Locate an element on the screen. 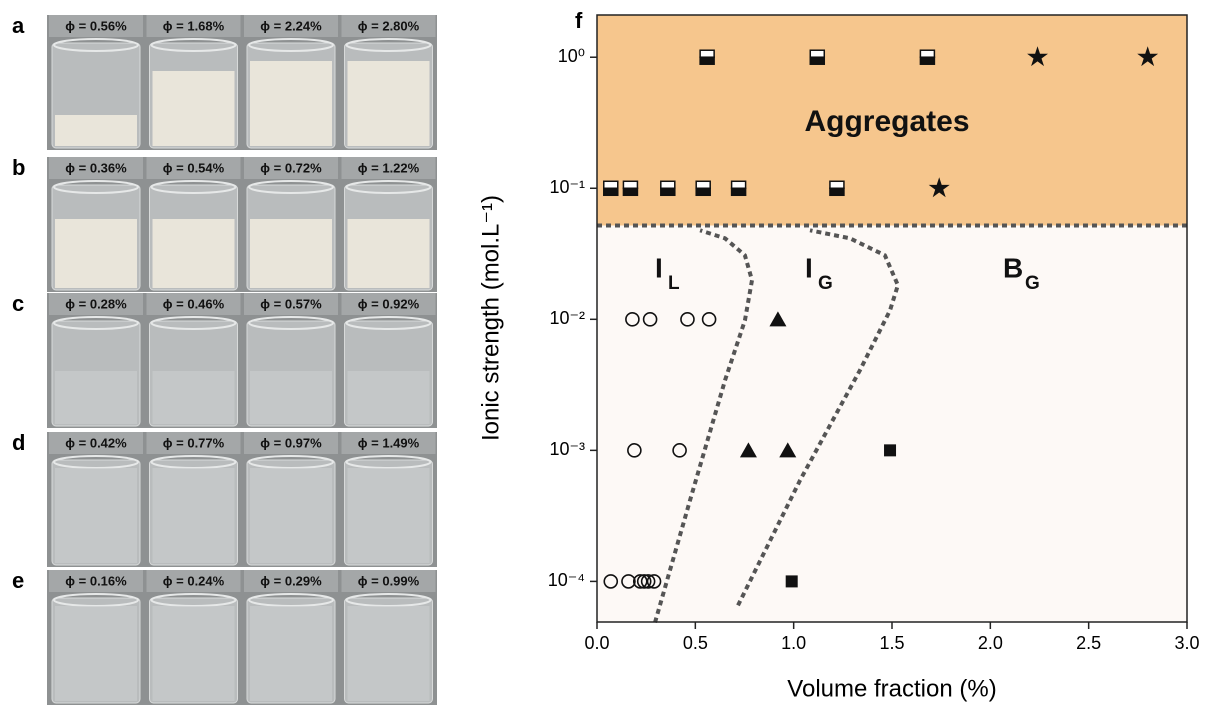  marker-star is located at coordinates (1148, 56).